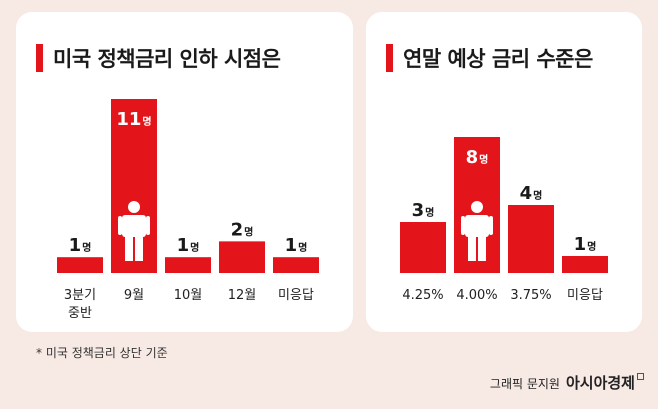 This screenshot has height=409, width=658. What do you see at coordinates (242, 229) in the screenshot?
I see `data-label: 2명` at bounding box center [242, 229].